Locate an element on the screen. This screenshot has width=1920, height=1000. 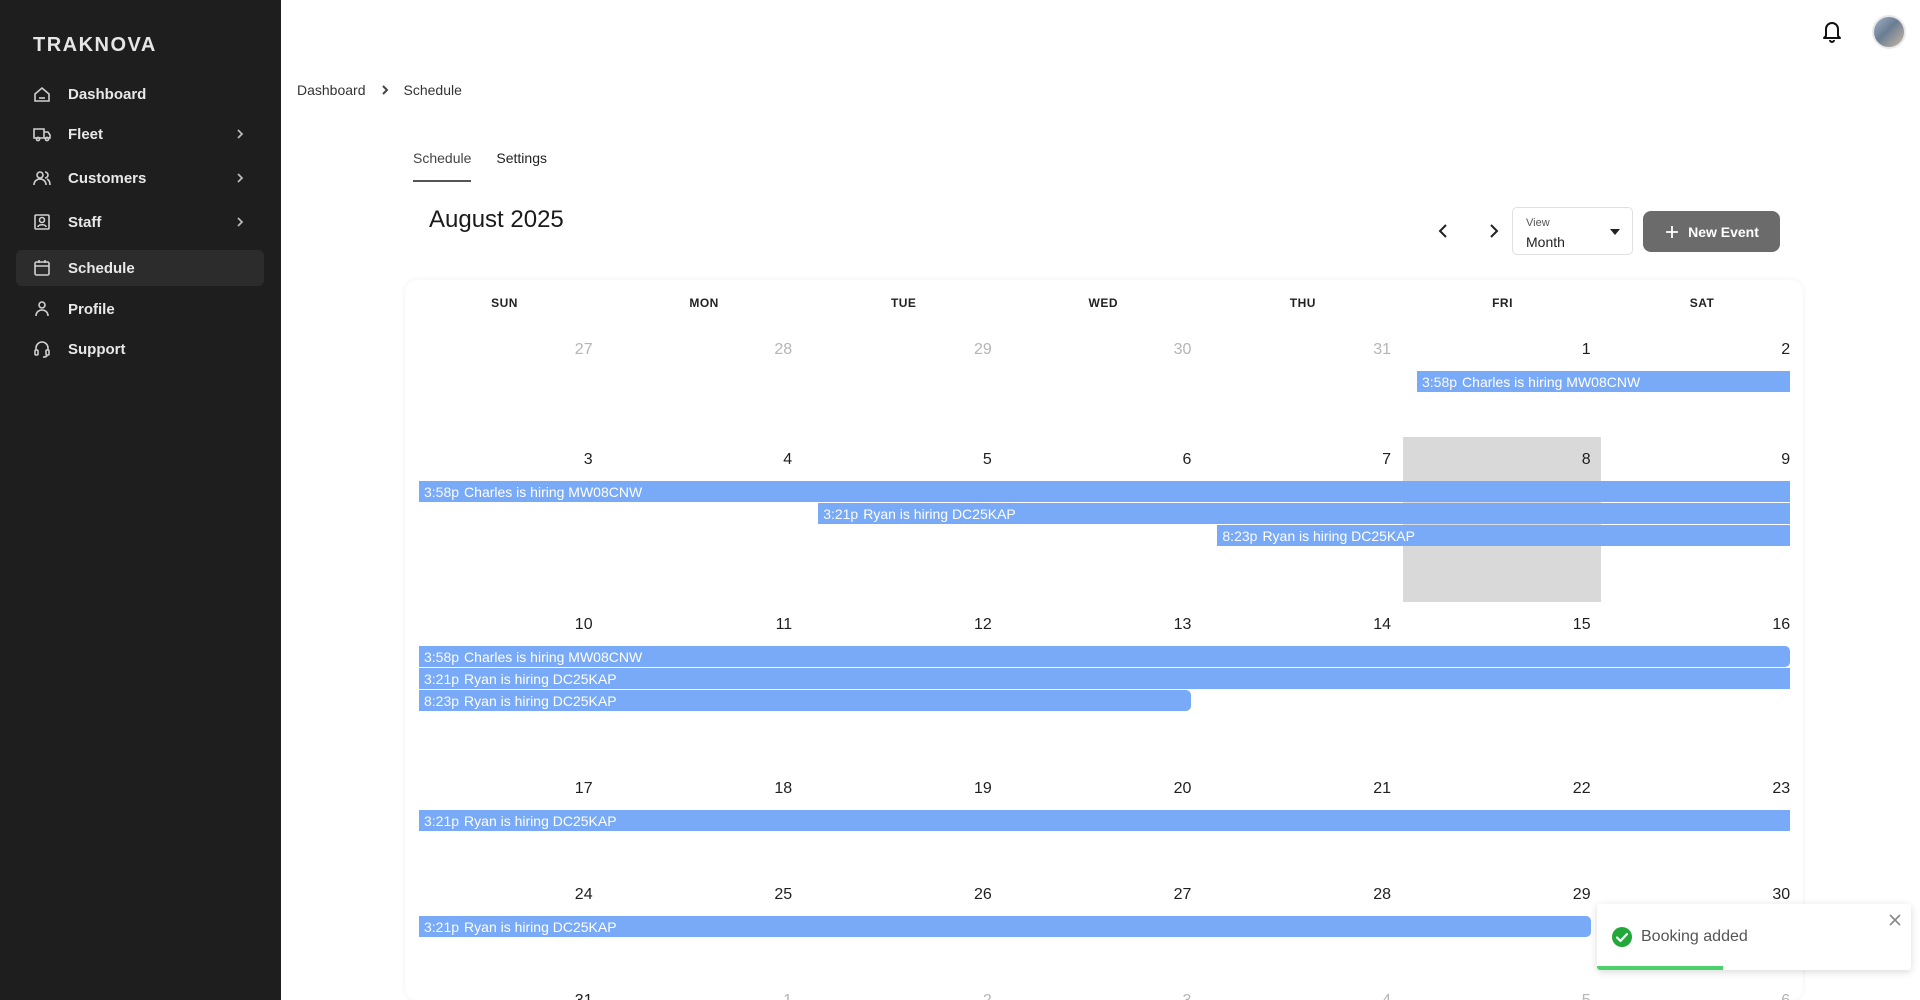
day-cell-number: 9 is located at coordinates (1786, 459).